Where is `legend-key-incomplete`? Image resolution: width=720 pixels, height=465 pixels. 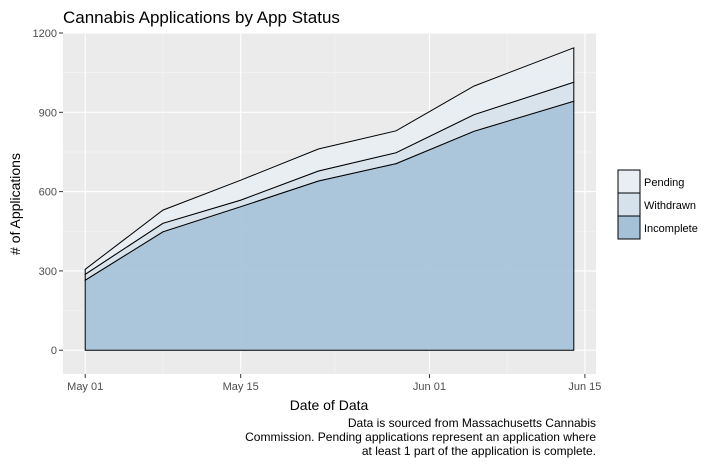 legend-key-incomplete is located at coordinates (629, 227).